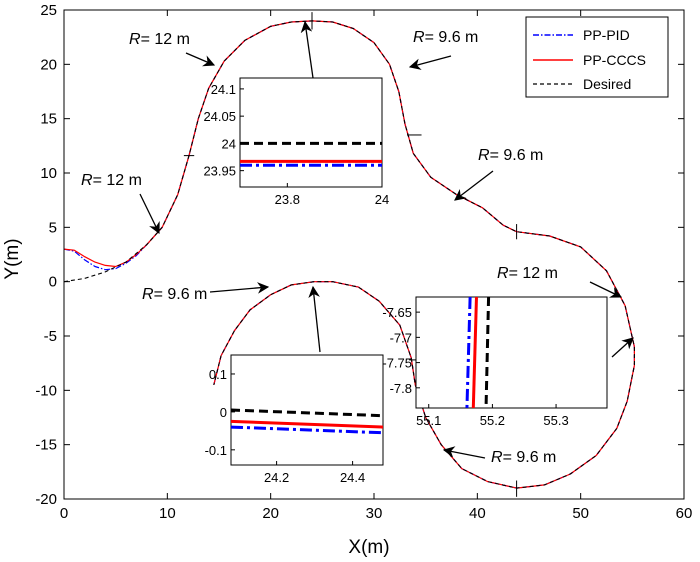 This screenshot has height=562, width=700. I want to click on x-tick-label: 60, so click(684, 513).